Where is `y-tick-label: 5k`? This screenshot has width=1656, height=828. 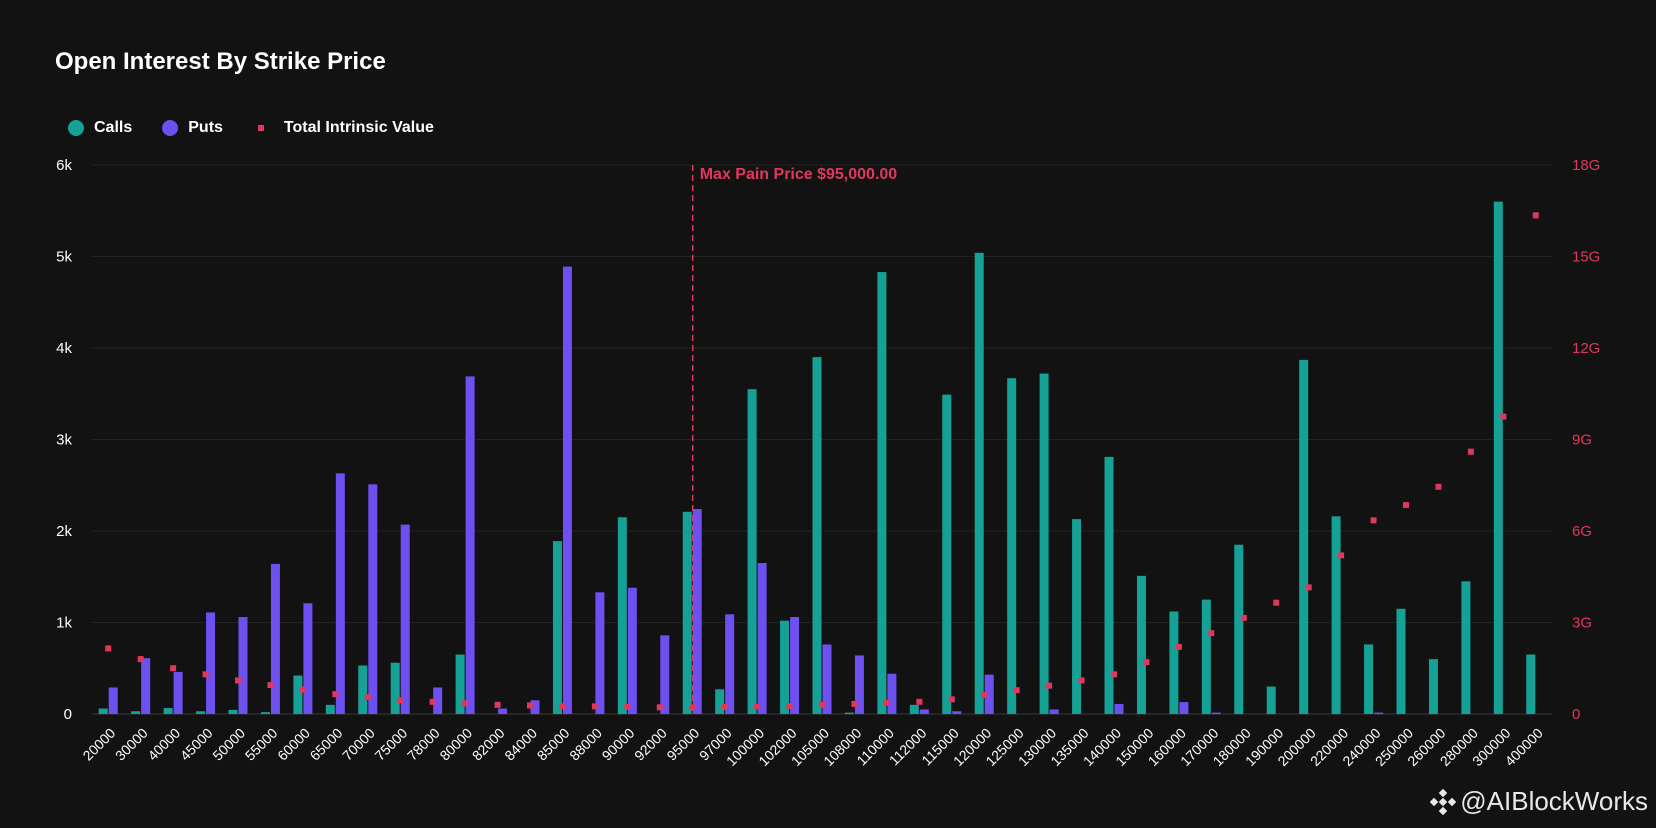
y-tick-label: 5k is located at coordinates (64, 257).